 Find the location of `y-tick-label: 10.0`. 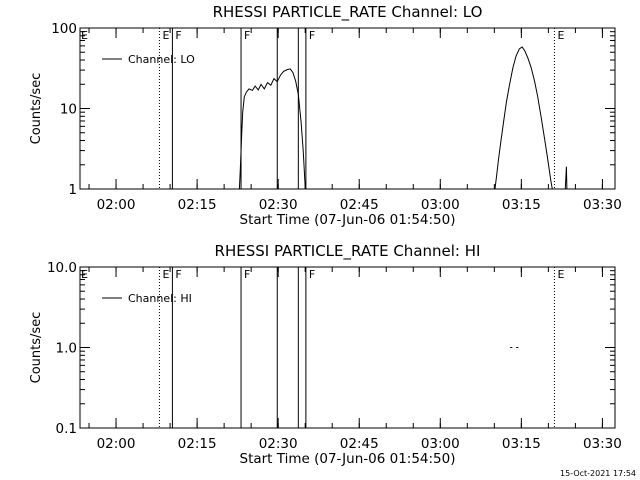

y-tick-label: 10.0 is located at coordinates (62, 268).